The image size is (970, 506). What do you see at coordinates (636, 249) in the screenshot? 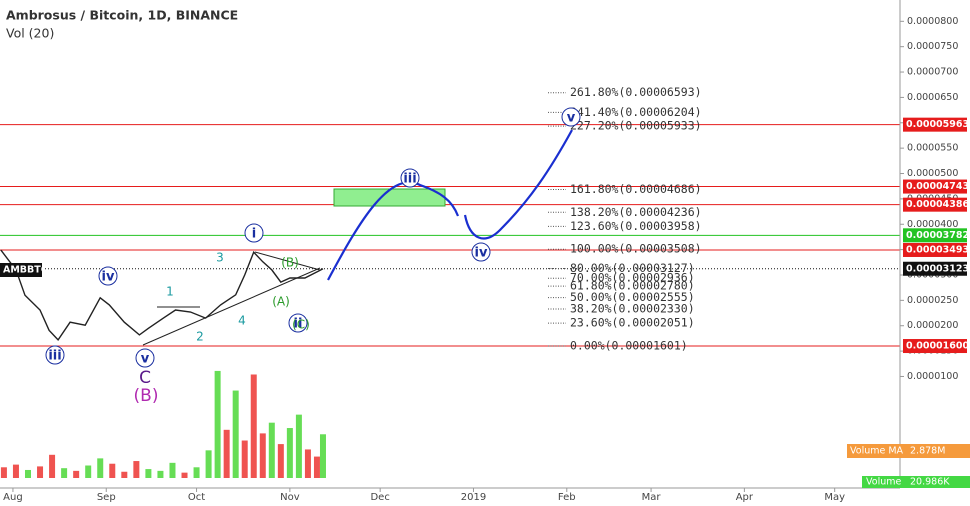
I see `fib-label: 100.00%(0.00003508)` at bounding box center [636, 249].